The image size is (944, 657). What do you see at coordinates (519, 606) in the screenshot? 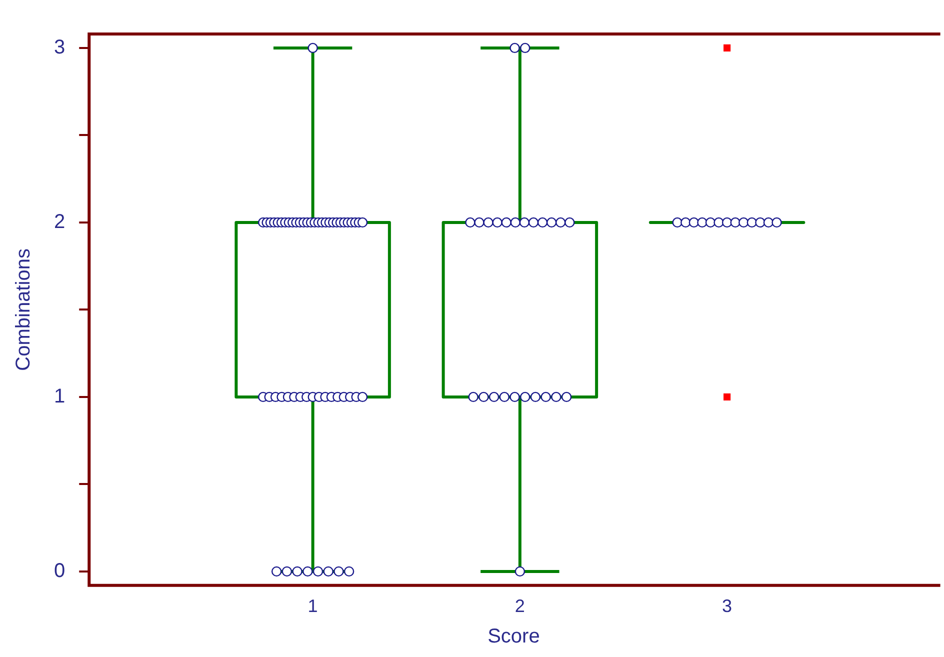
I see `x-tick-label: 2` at bounding box center [519, 606].